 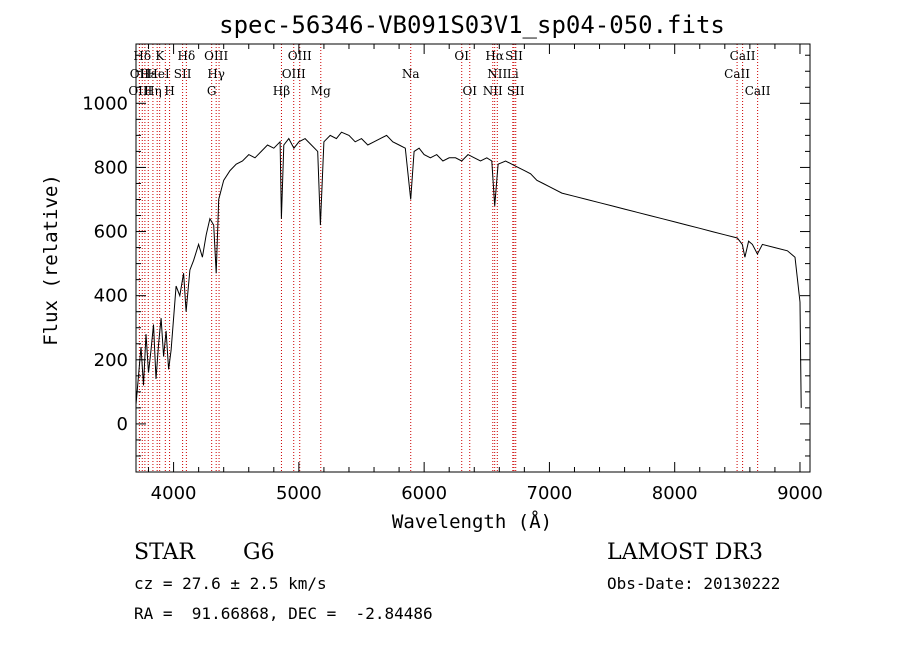 What do you see at coordinates (160, 56) in the screenshot?
I see `spectral-line-label: K` at bounding box center [160, 56].